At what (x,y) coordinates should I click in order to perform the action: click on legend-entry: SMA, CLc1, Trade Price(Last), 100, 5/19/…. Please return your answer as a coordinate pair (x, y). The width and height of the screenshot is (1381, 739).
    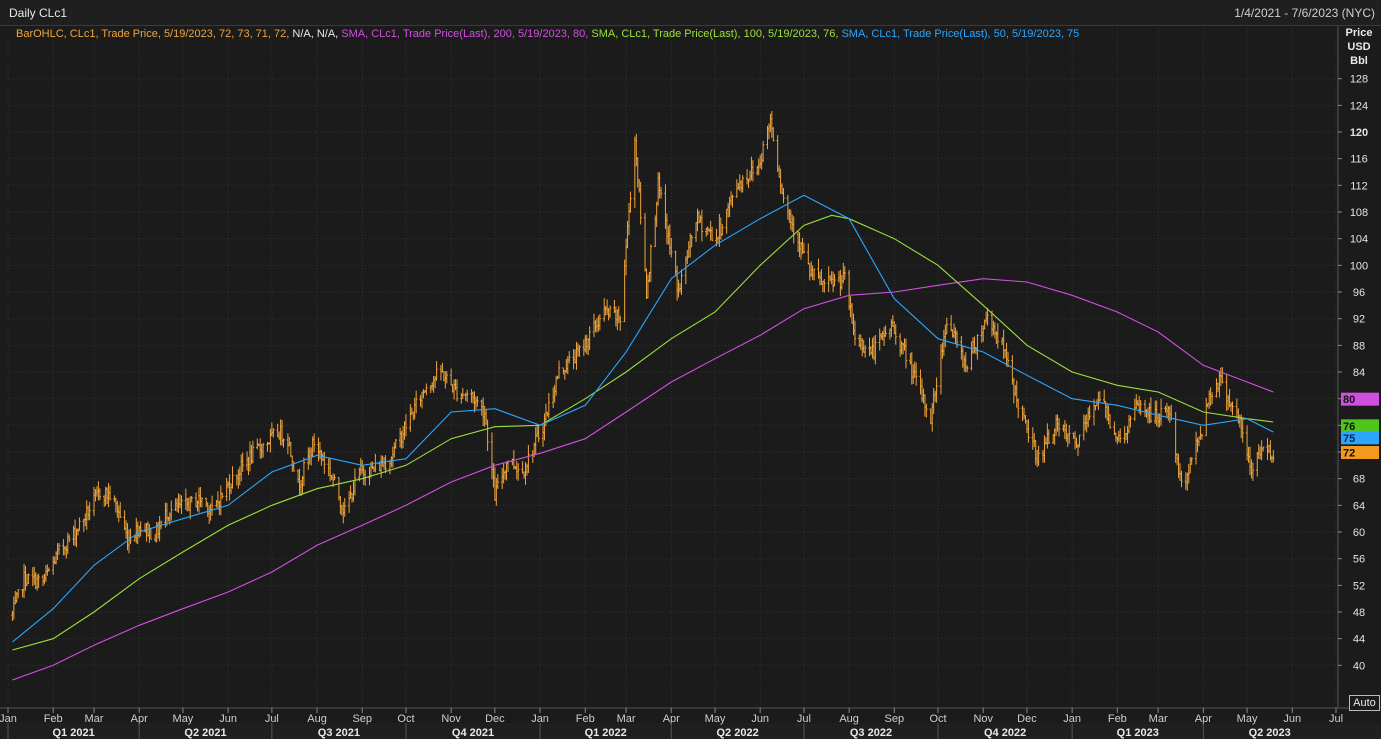
    Looking at the image, I should click on (713, 34).